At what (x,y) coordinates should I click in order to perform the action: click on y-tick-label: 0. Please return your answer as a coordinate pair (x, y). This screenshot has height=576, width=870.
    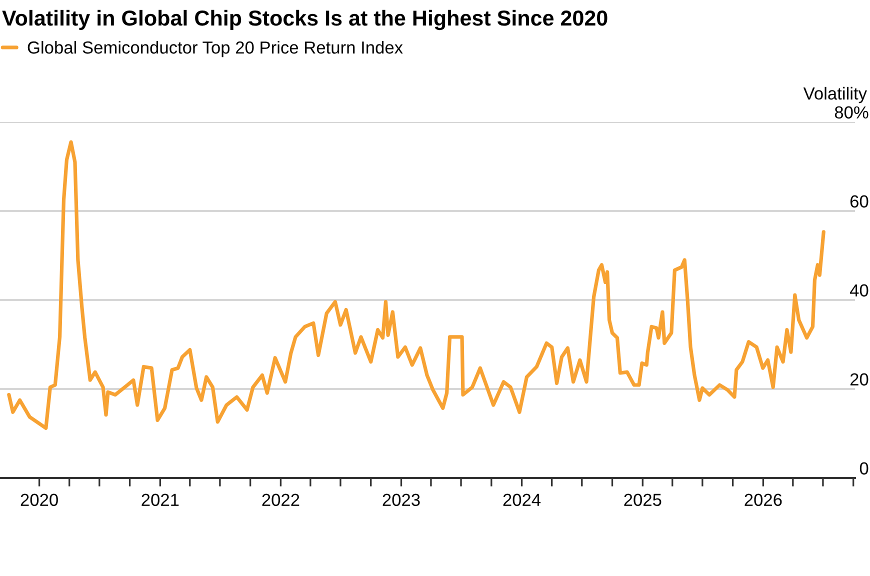
    Looking at the image, I should click on (864, 468).